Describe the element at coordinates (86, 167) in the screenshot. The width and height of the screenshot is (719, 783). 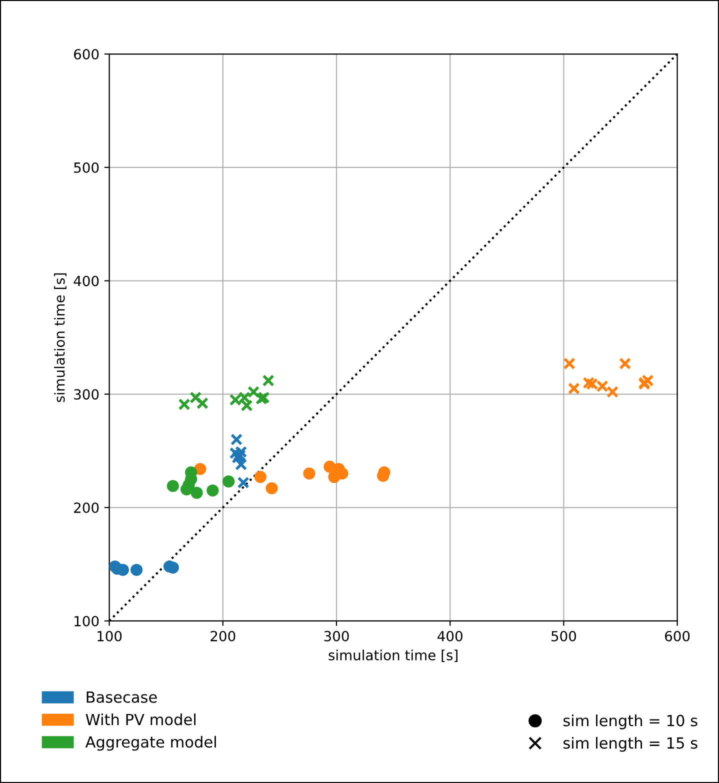
I see `y-tick-label: 500` at that location.